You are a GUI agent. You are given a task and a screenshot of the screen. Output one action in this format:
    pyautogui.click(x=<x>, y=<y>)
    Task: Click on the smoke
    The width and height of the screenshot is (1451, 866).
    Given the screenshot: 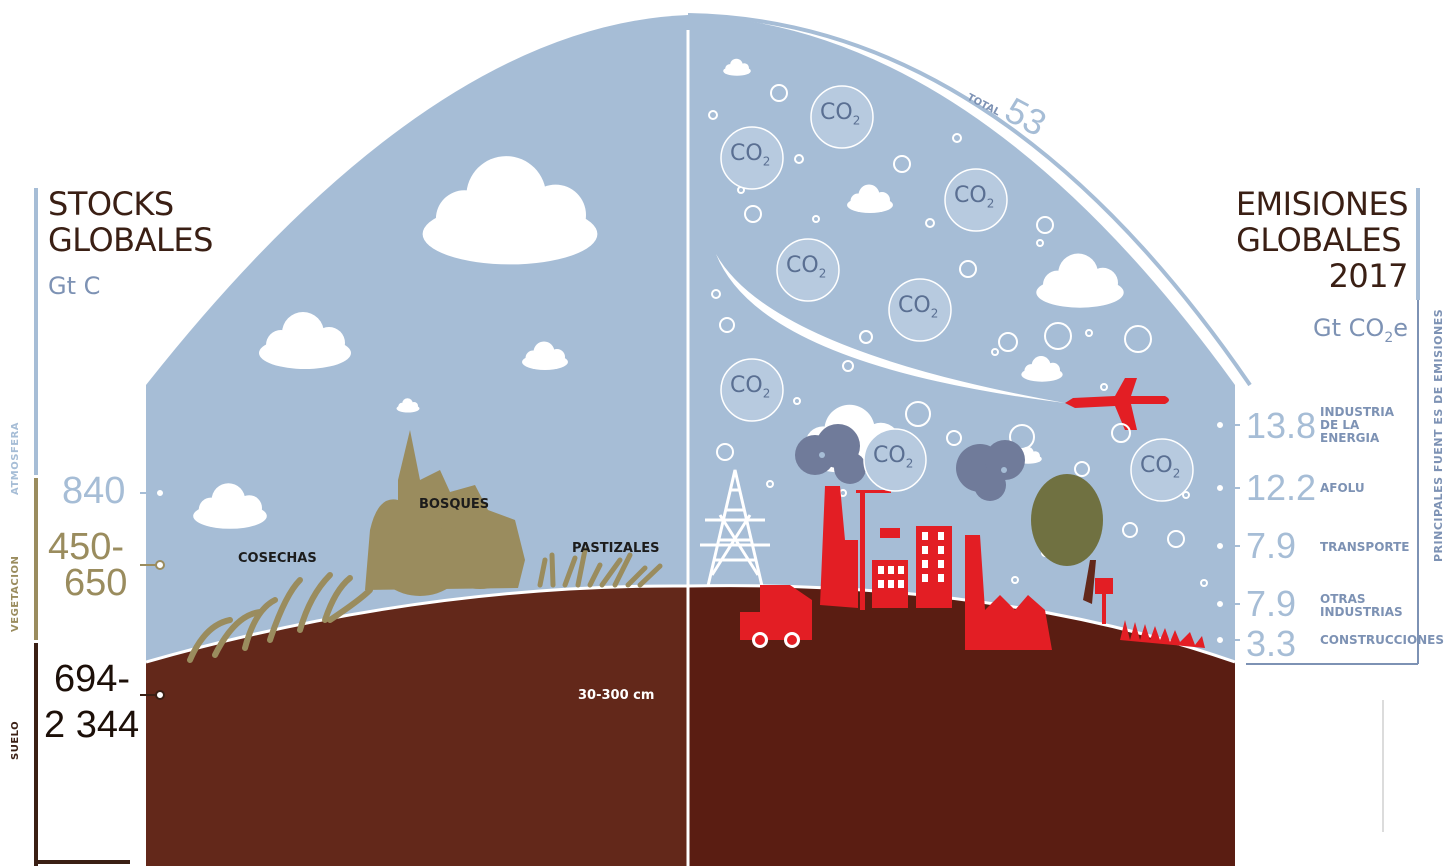 What is the action you would take?
    pyautogui.click(x=910, y=462)
    